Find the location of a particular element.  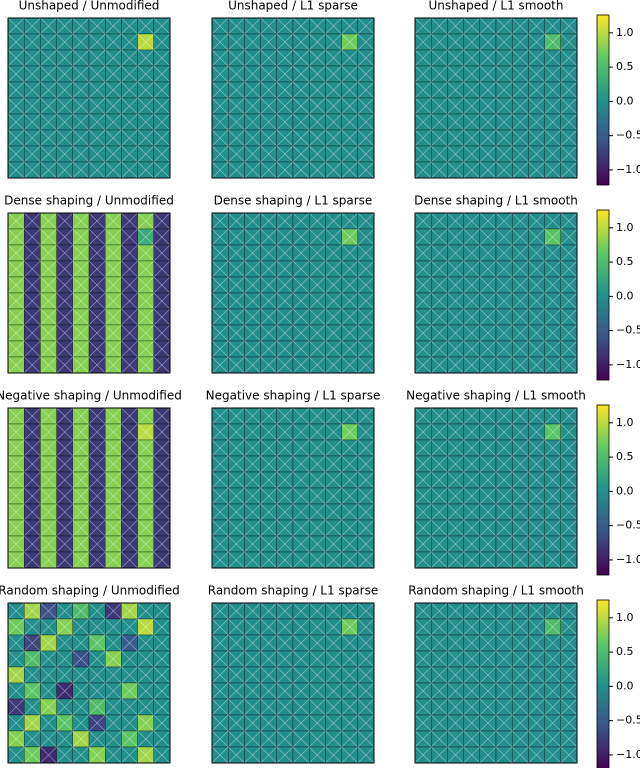

panel-title: Random shaping / L1 smooth is located at coordinates (496, 591).